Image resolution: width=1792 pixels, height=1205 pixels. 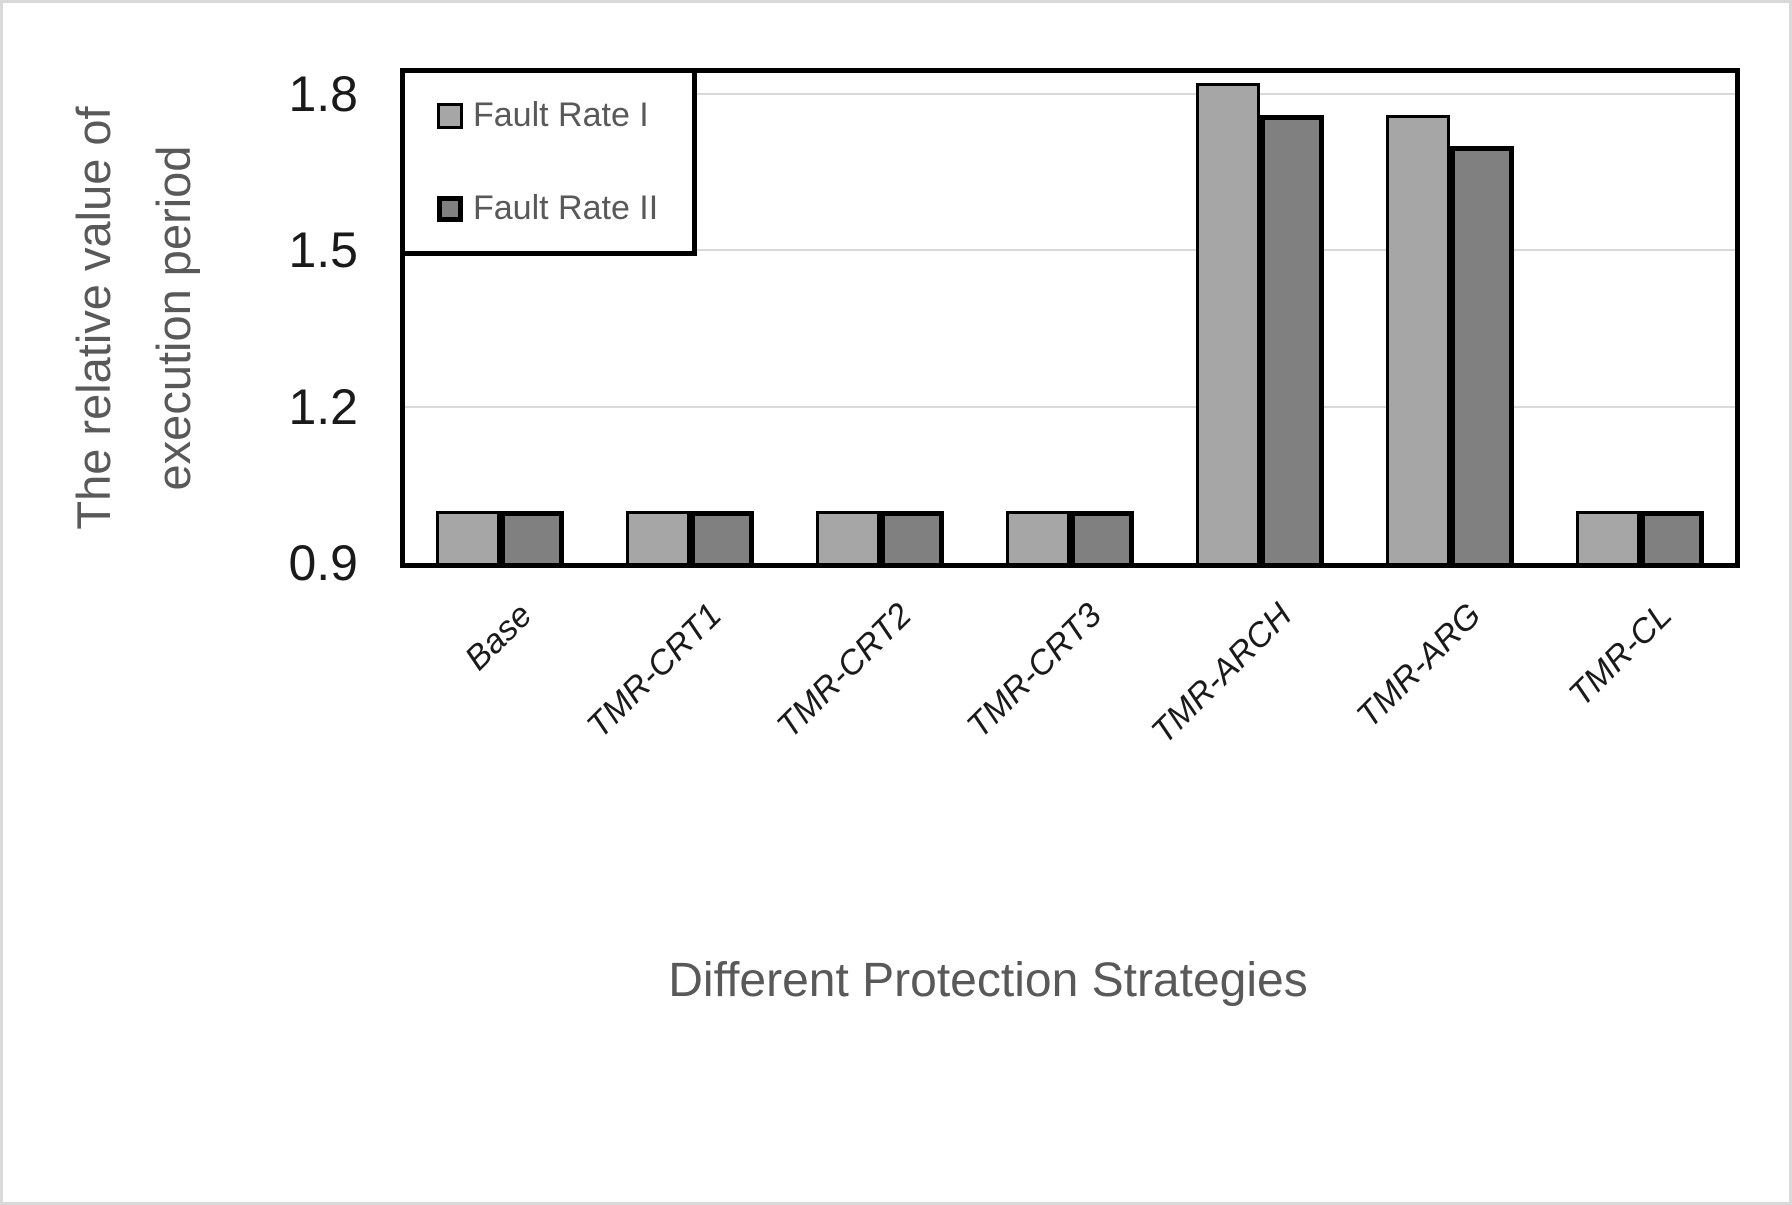 What do you see at coordinates (468, 537) in the screenshot?
I see `bar-base-fault-rate-i` at bounding box center [468, 537].